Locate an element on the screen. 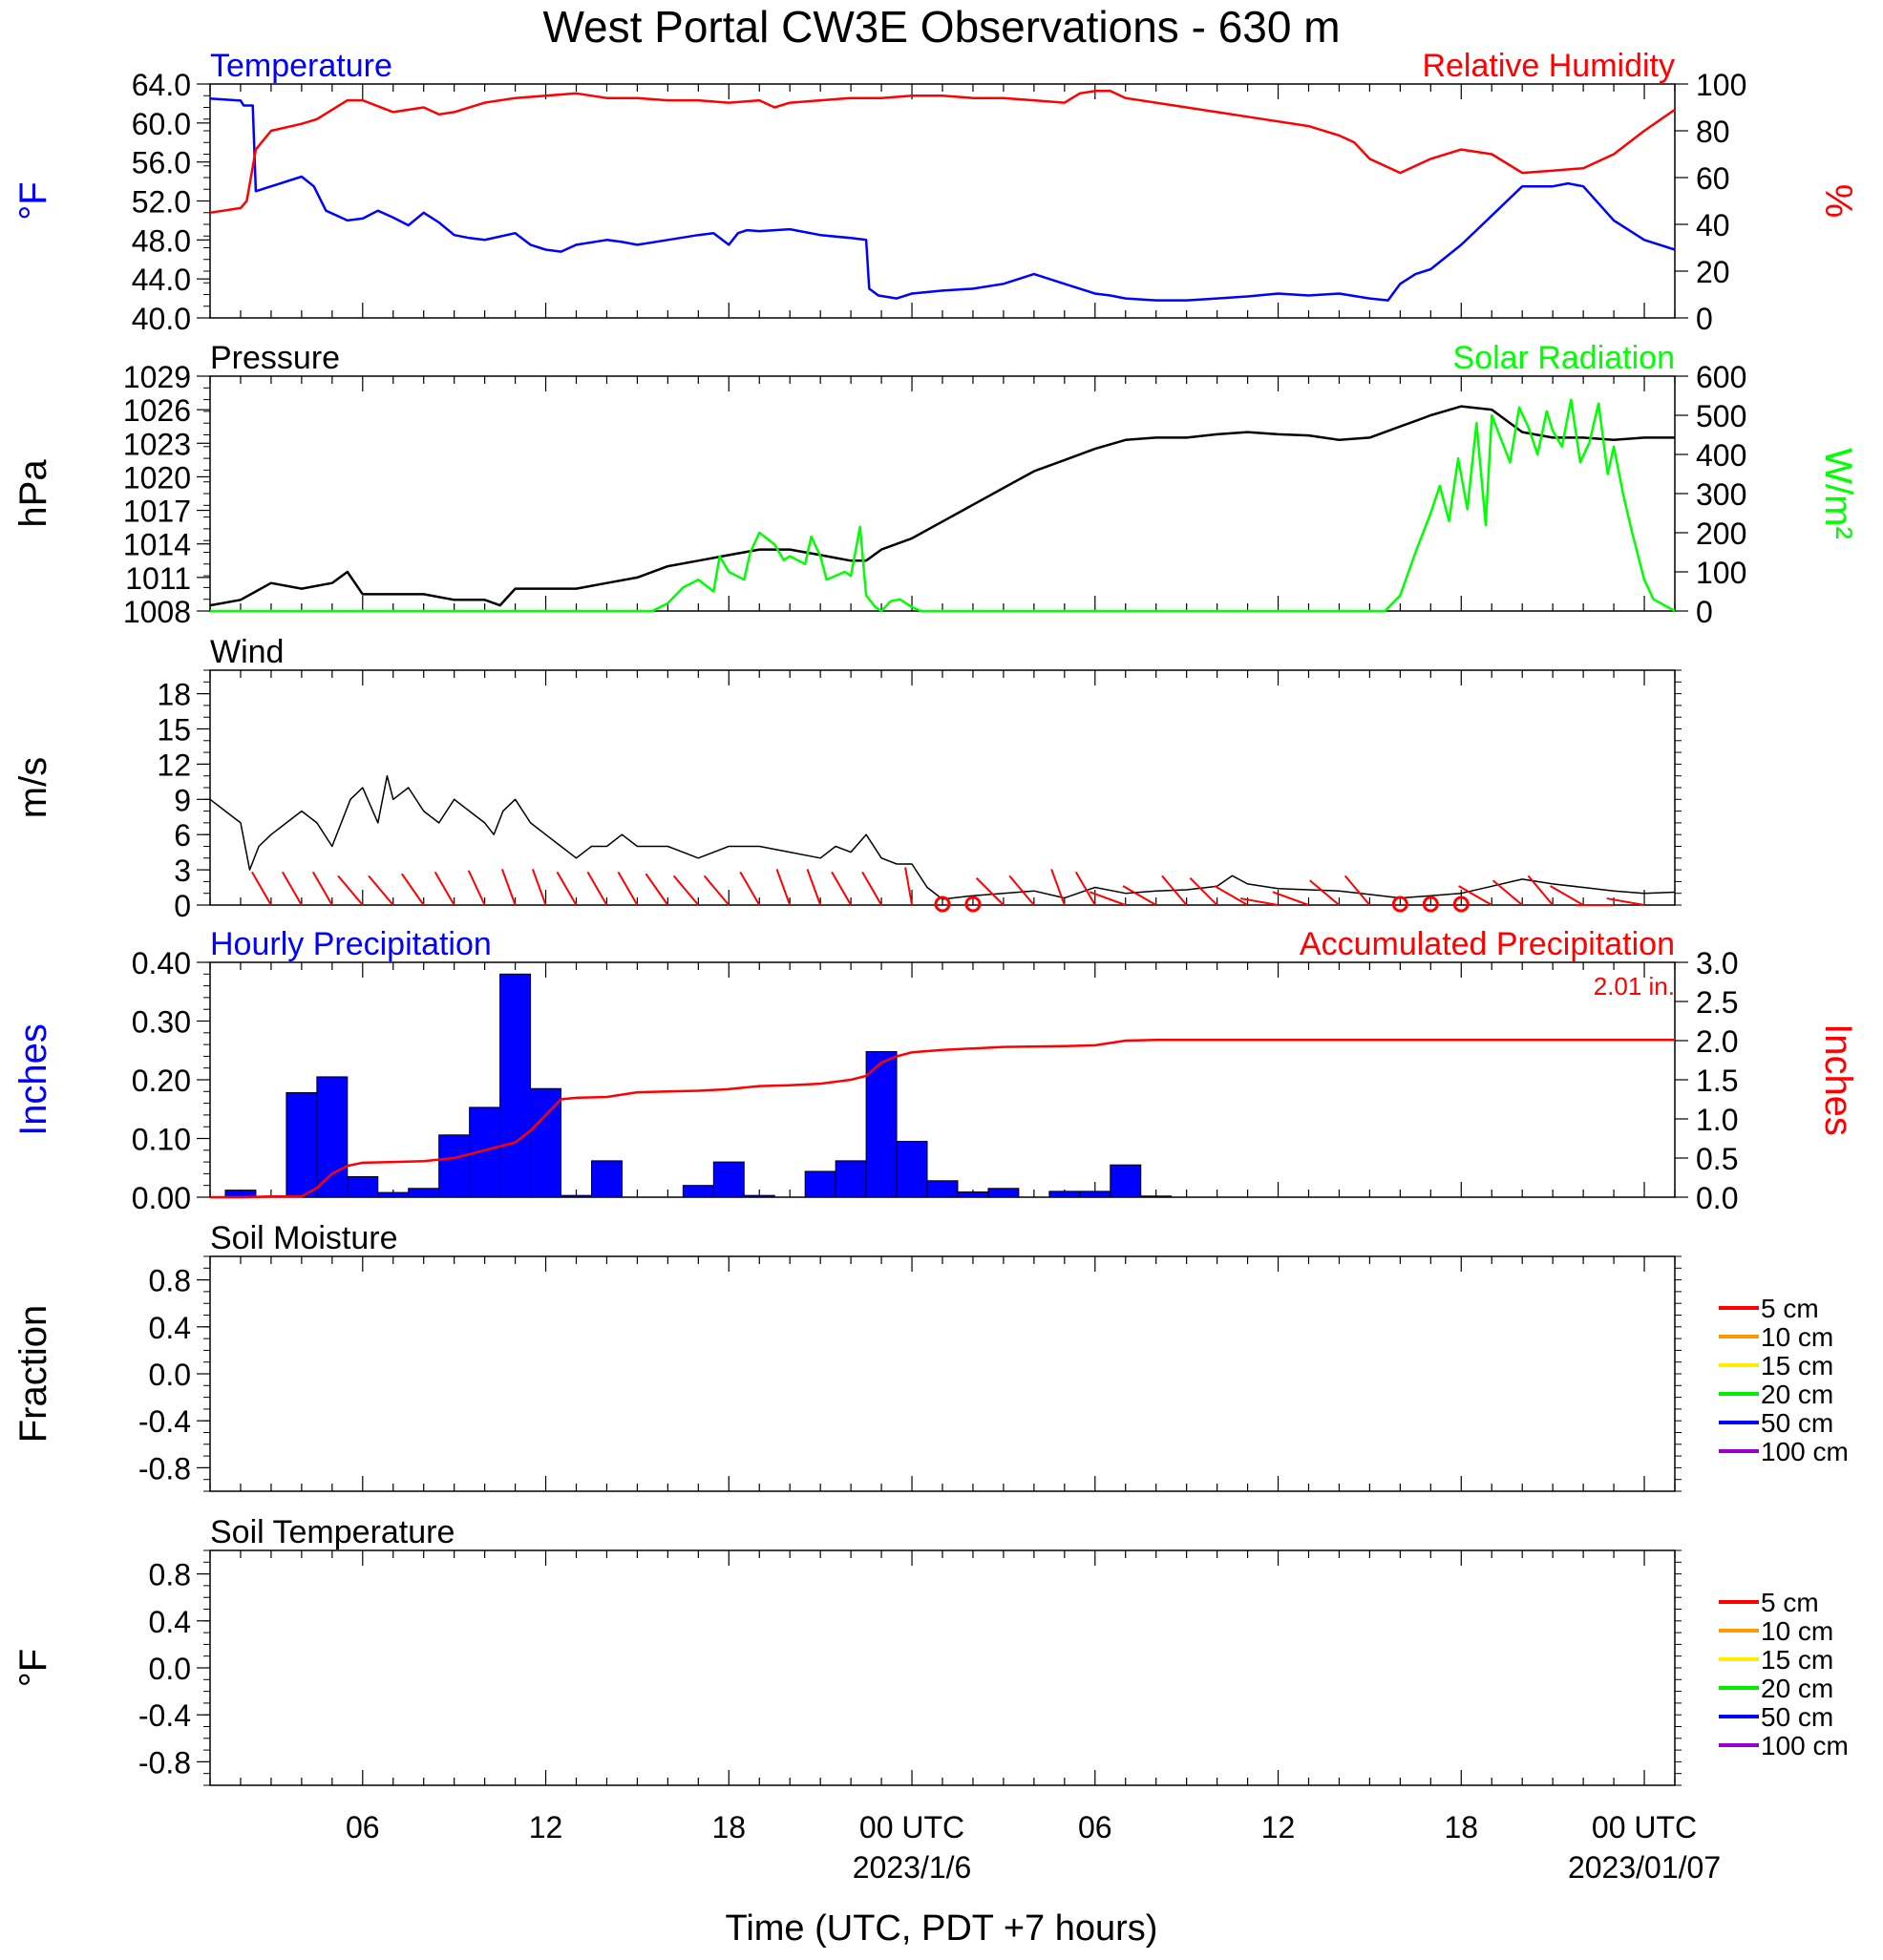 This screenshot has height=1960, width=1883. y-tick-label-right: 40 is located at coordinates (1713, 225).